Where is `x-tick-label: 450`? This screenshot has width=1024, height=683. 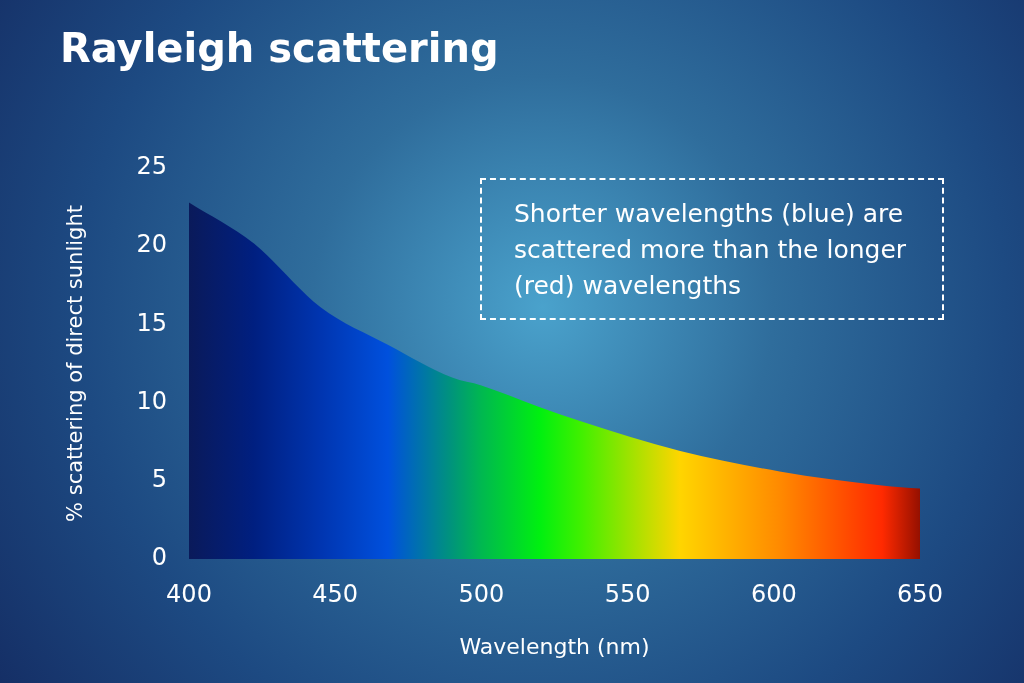 x-tick-label: 450 is located at coordinates (335, 593).